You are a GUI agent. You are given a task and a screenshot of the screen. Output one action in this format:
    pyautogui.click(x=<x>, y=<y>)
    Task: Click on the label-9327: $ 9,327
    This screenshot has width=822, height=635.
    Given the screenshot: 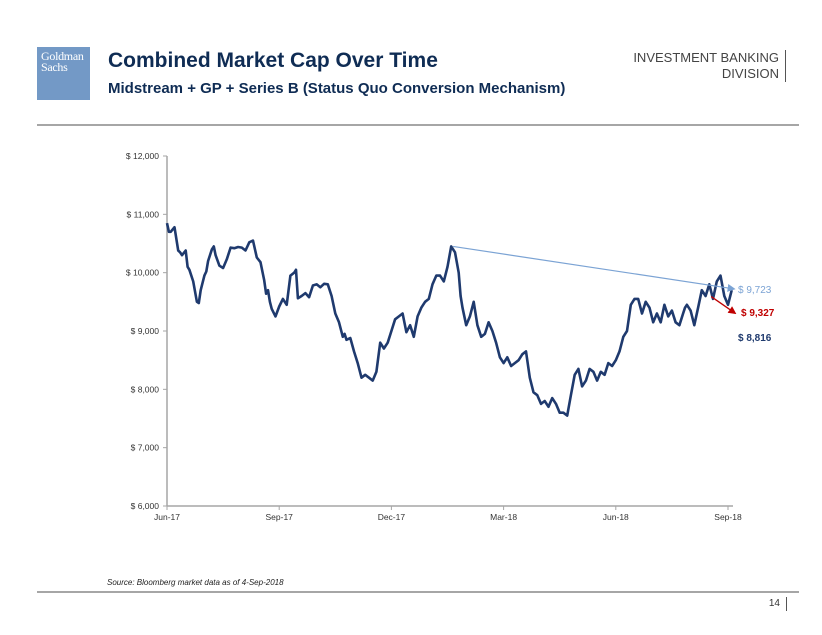 What is the action you would take?
    pyautogui.click(x=758, y=313)
    